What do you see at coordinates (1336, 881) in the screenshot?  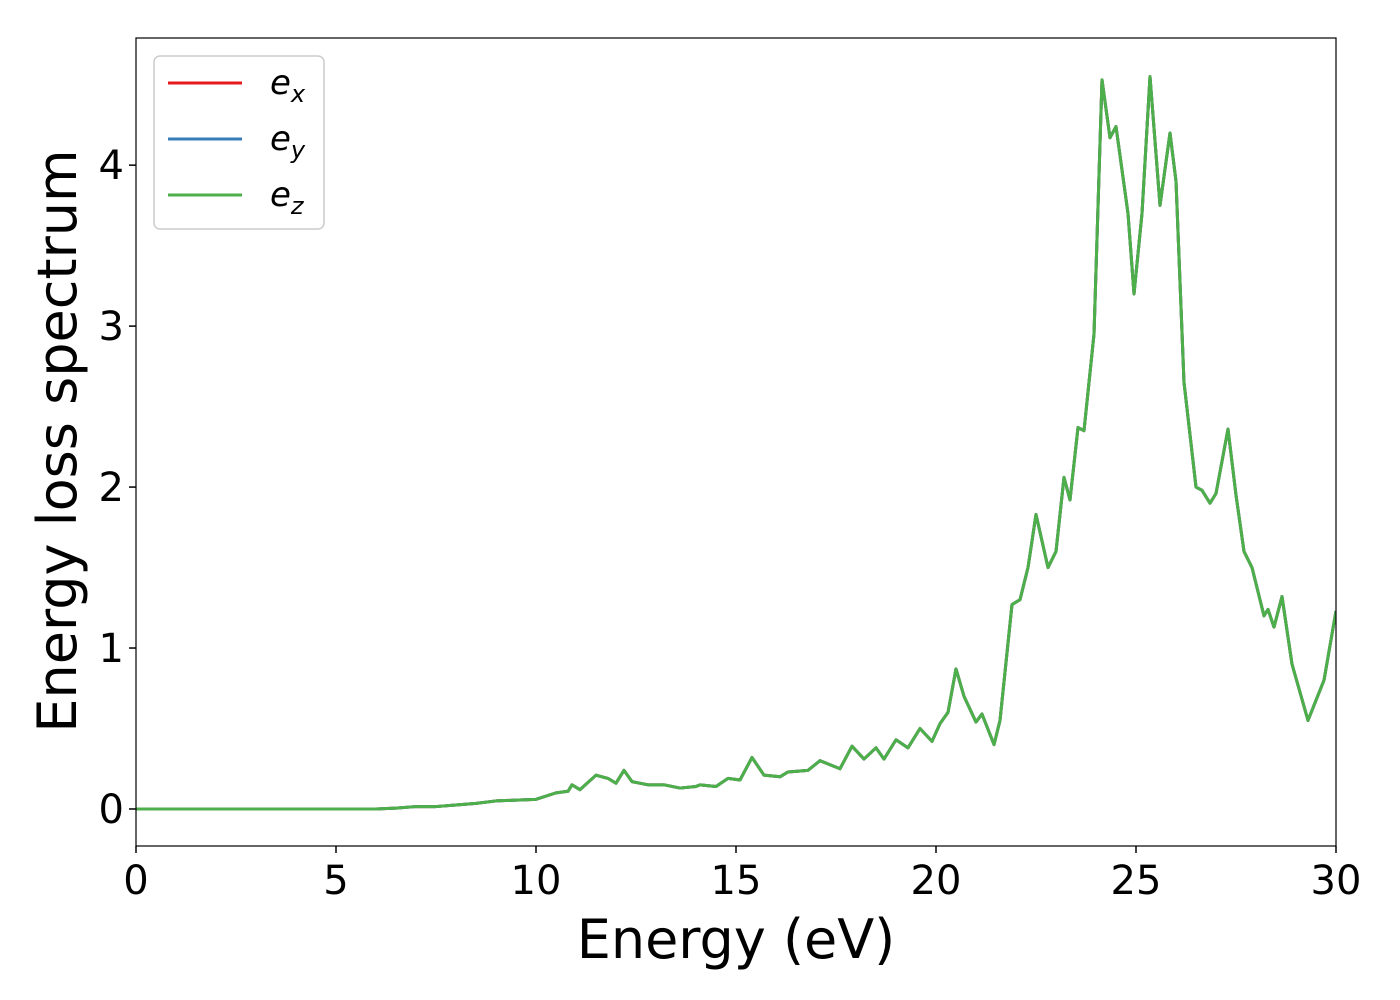 I see `x-tick-label: 30` at bounding box center [1336, 881].